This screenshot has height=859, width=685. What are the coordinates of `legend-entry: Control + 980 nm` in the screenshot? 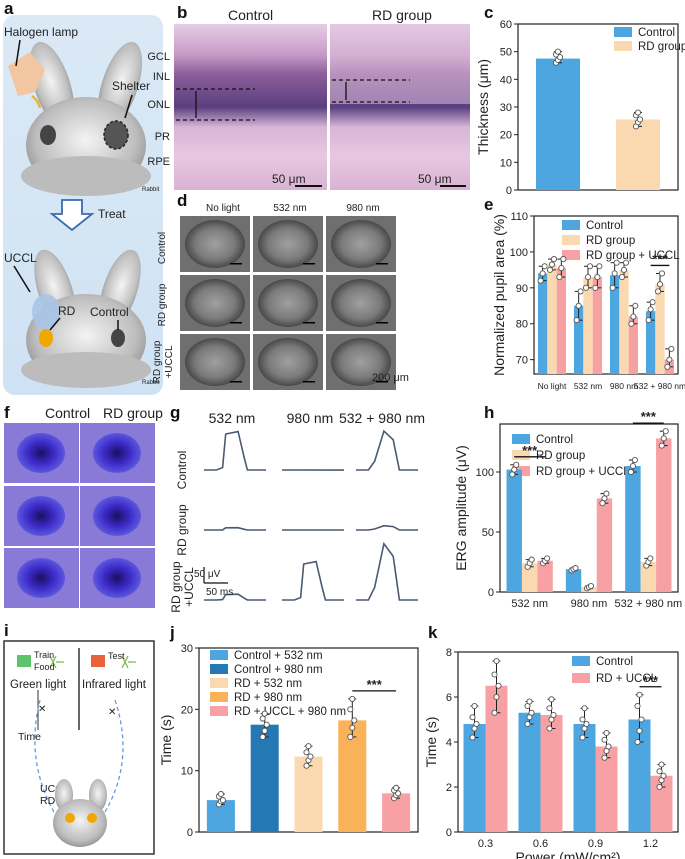 It's located at (278, 670).